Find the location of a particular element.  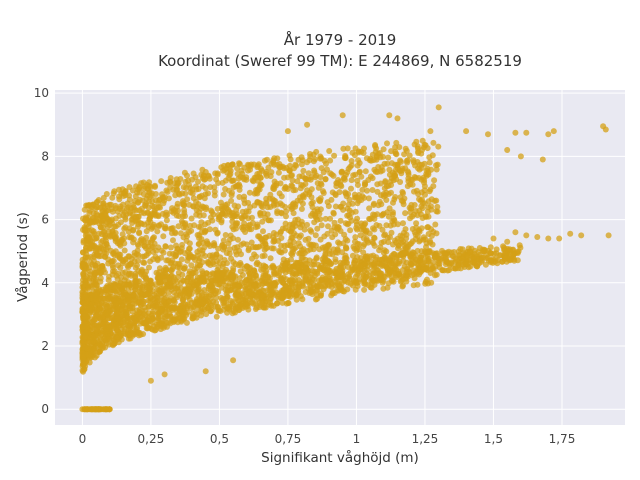

x-tick-label: 1,75 is located at coordinates (562, 439).